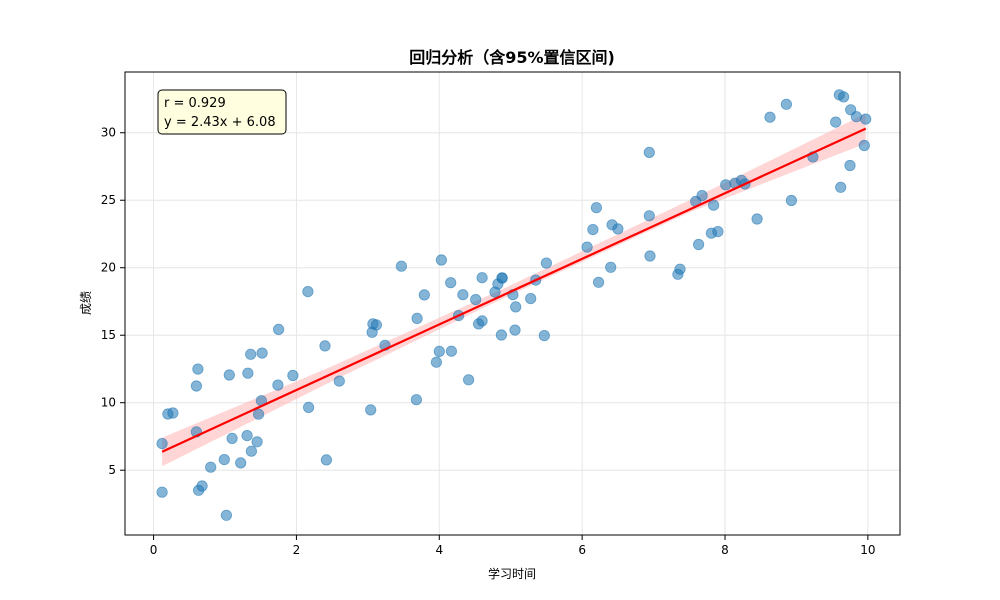  What do you see at coordinates (512, 546) in the screenshot?
I see `x-ticks: 0 2 4 6 8 10` at bounding box center [512, 546].